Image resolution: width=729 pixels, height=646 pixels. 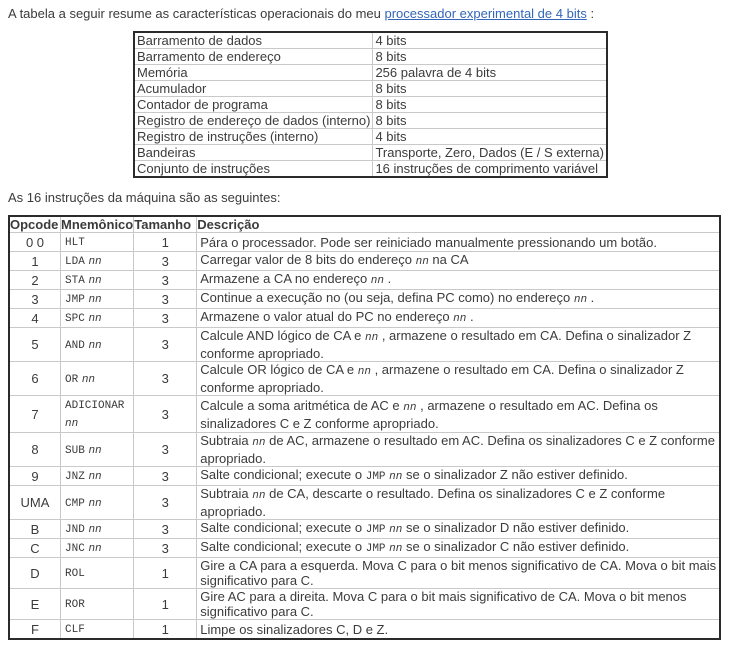 What do you see at coordinates (490, 72) in the screenshot?
I see `spec-value-cell: 256 palavra de 4 bits` at bounding box center [490, 72].